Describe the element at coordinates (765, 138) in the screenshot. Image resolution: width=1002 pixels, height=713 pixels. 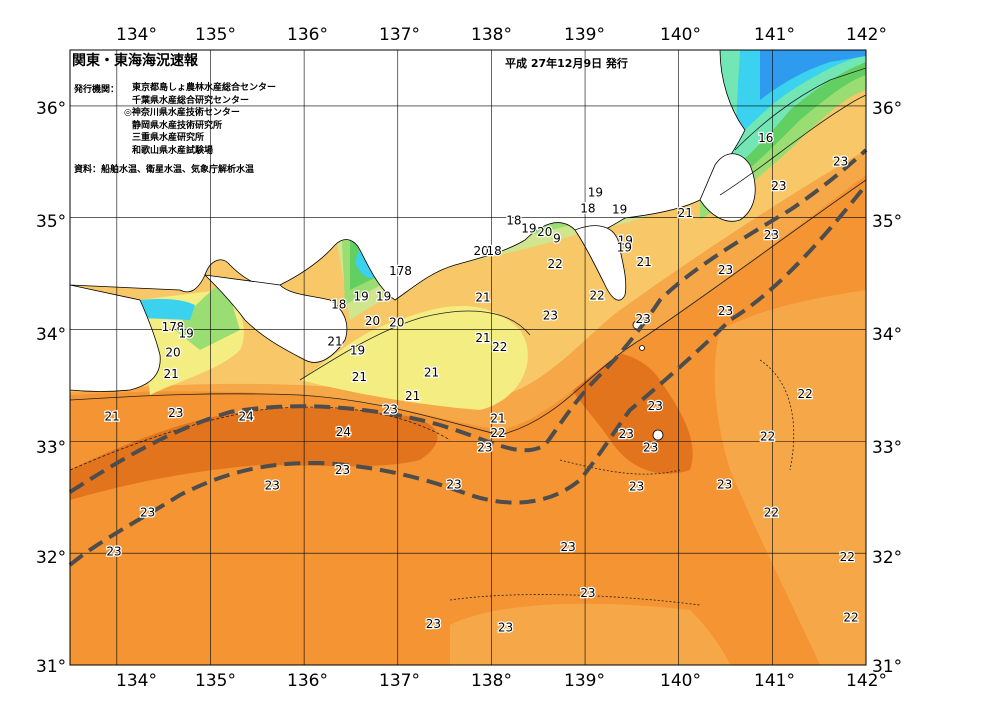
I see `isotherm-label: 16` at that location.